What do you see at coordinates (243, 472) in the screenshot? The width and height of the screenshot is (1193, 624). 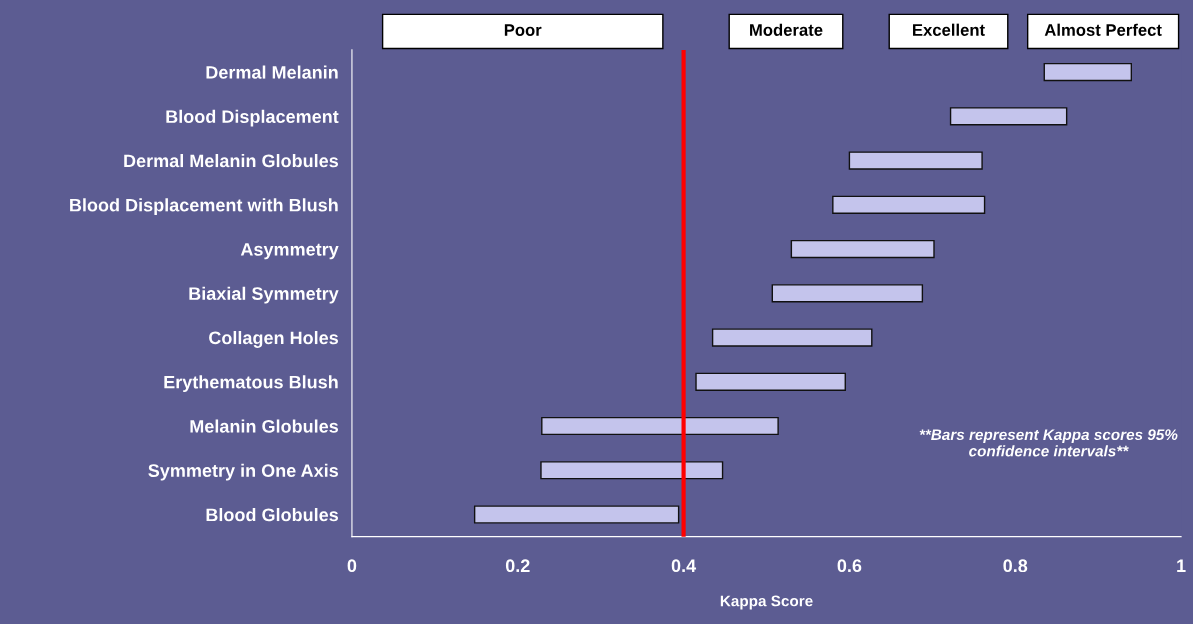 I see `y-tick-label: Symmetry in One Axis` at bounding box center [243, 472].